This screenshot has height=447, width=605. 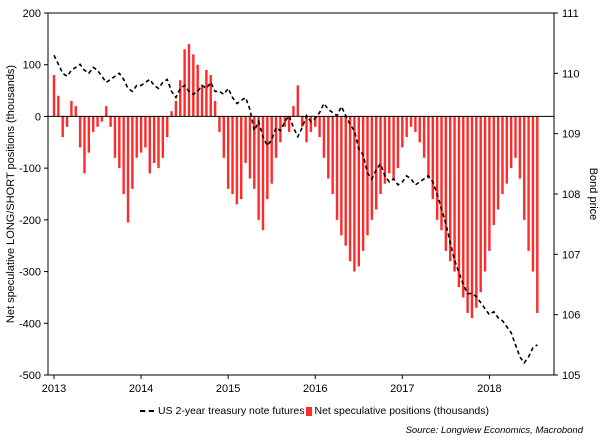 What do you see at coordinates (571, 74) in the screenshot?
I see `y-right-tick-label: 110` at bounding box center [571, 74].